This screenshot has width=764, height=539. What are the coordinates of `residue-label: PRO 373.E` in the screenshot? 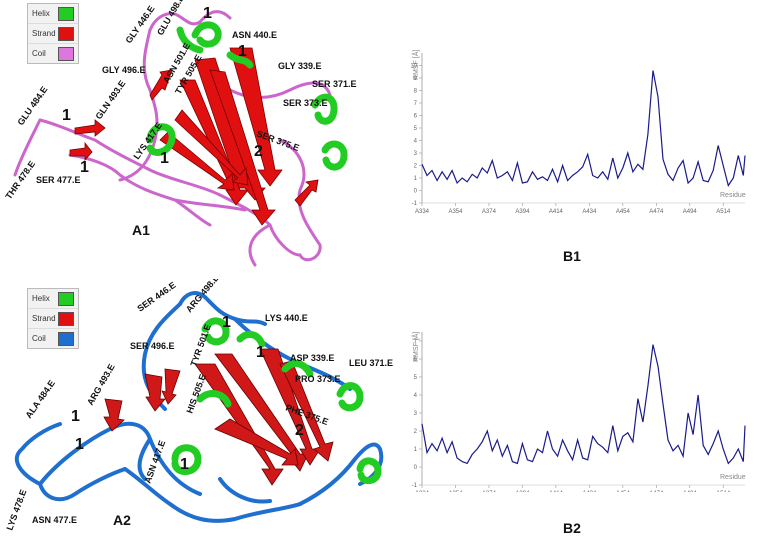 It's located at (318, 379).